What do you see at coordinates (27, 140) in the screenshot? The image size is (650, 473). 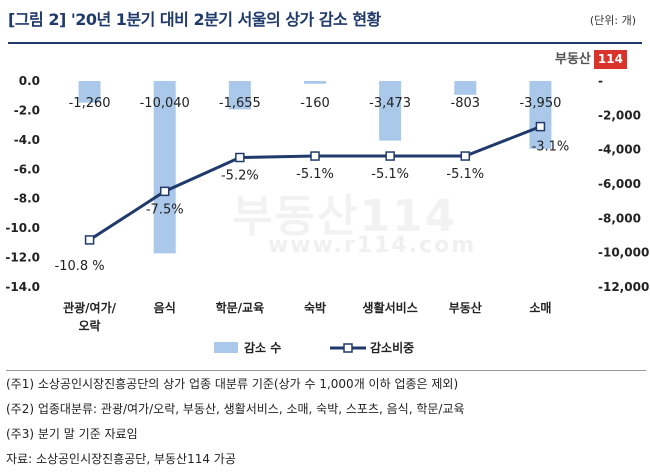 I see `left-axis-tick-label: -4.0` at bounding box center [27, 140].